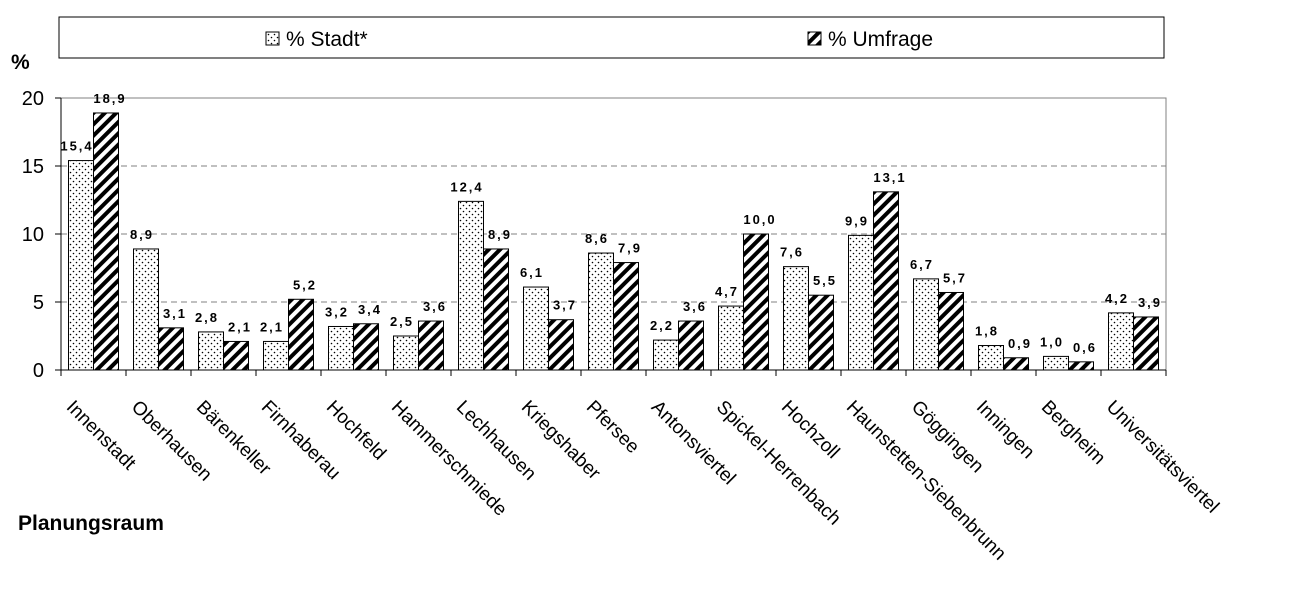 This screenshot has width=1292, height=603. I want to click on legend-box, so click(611, 37).